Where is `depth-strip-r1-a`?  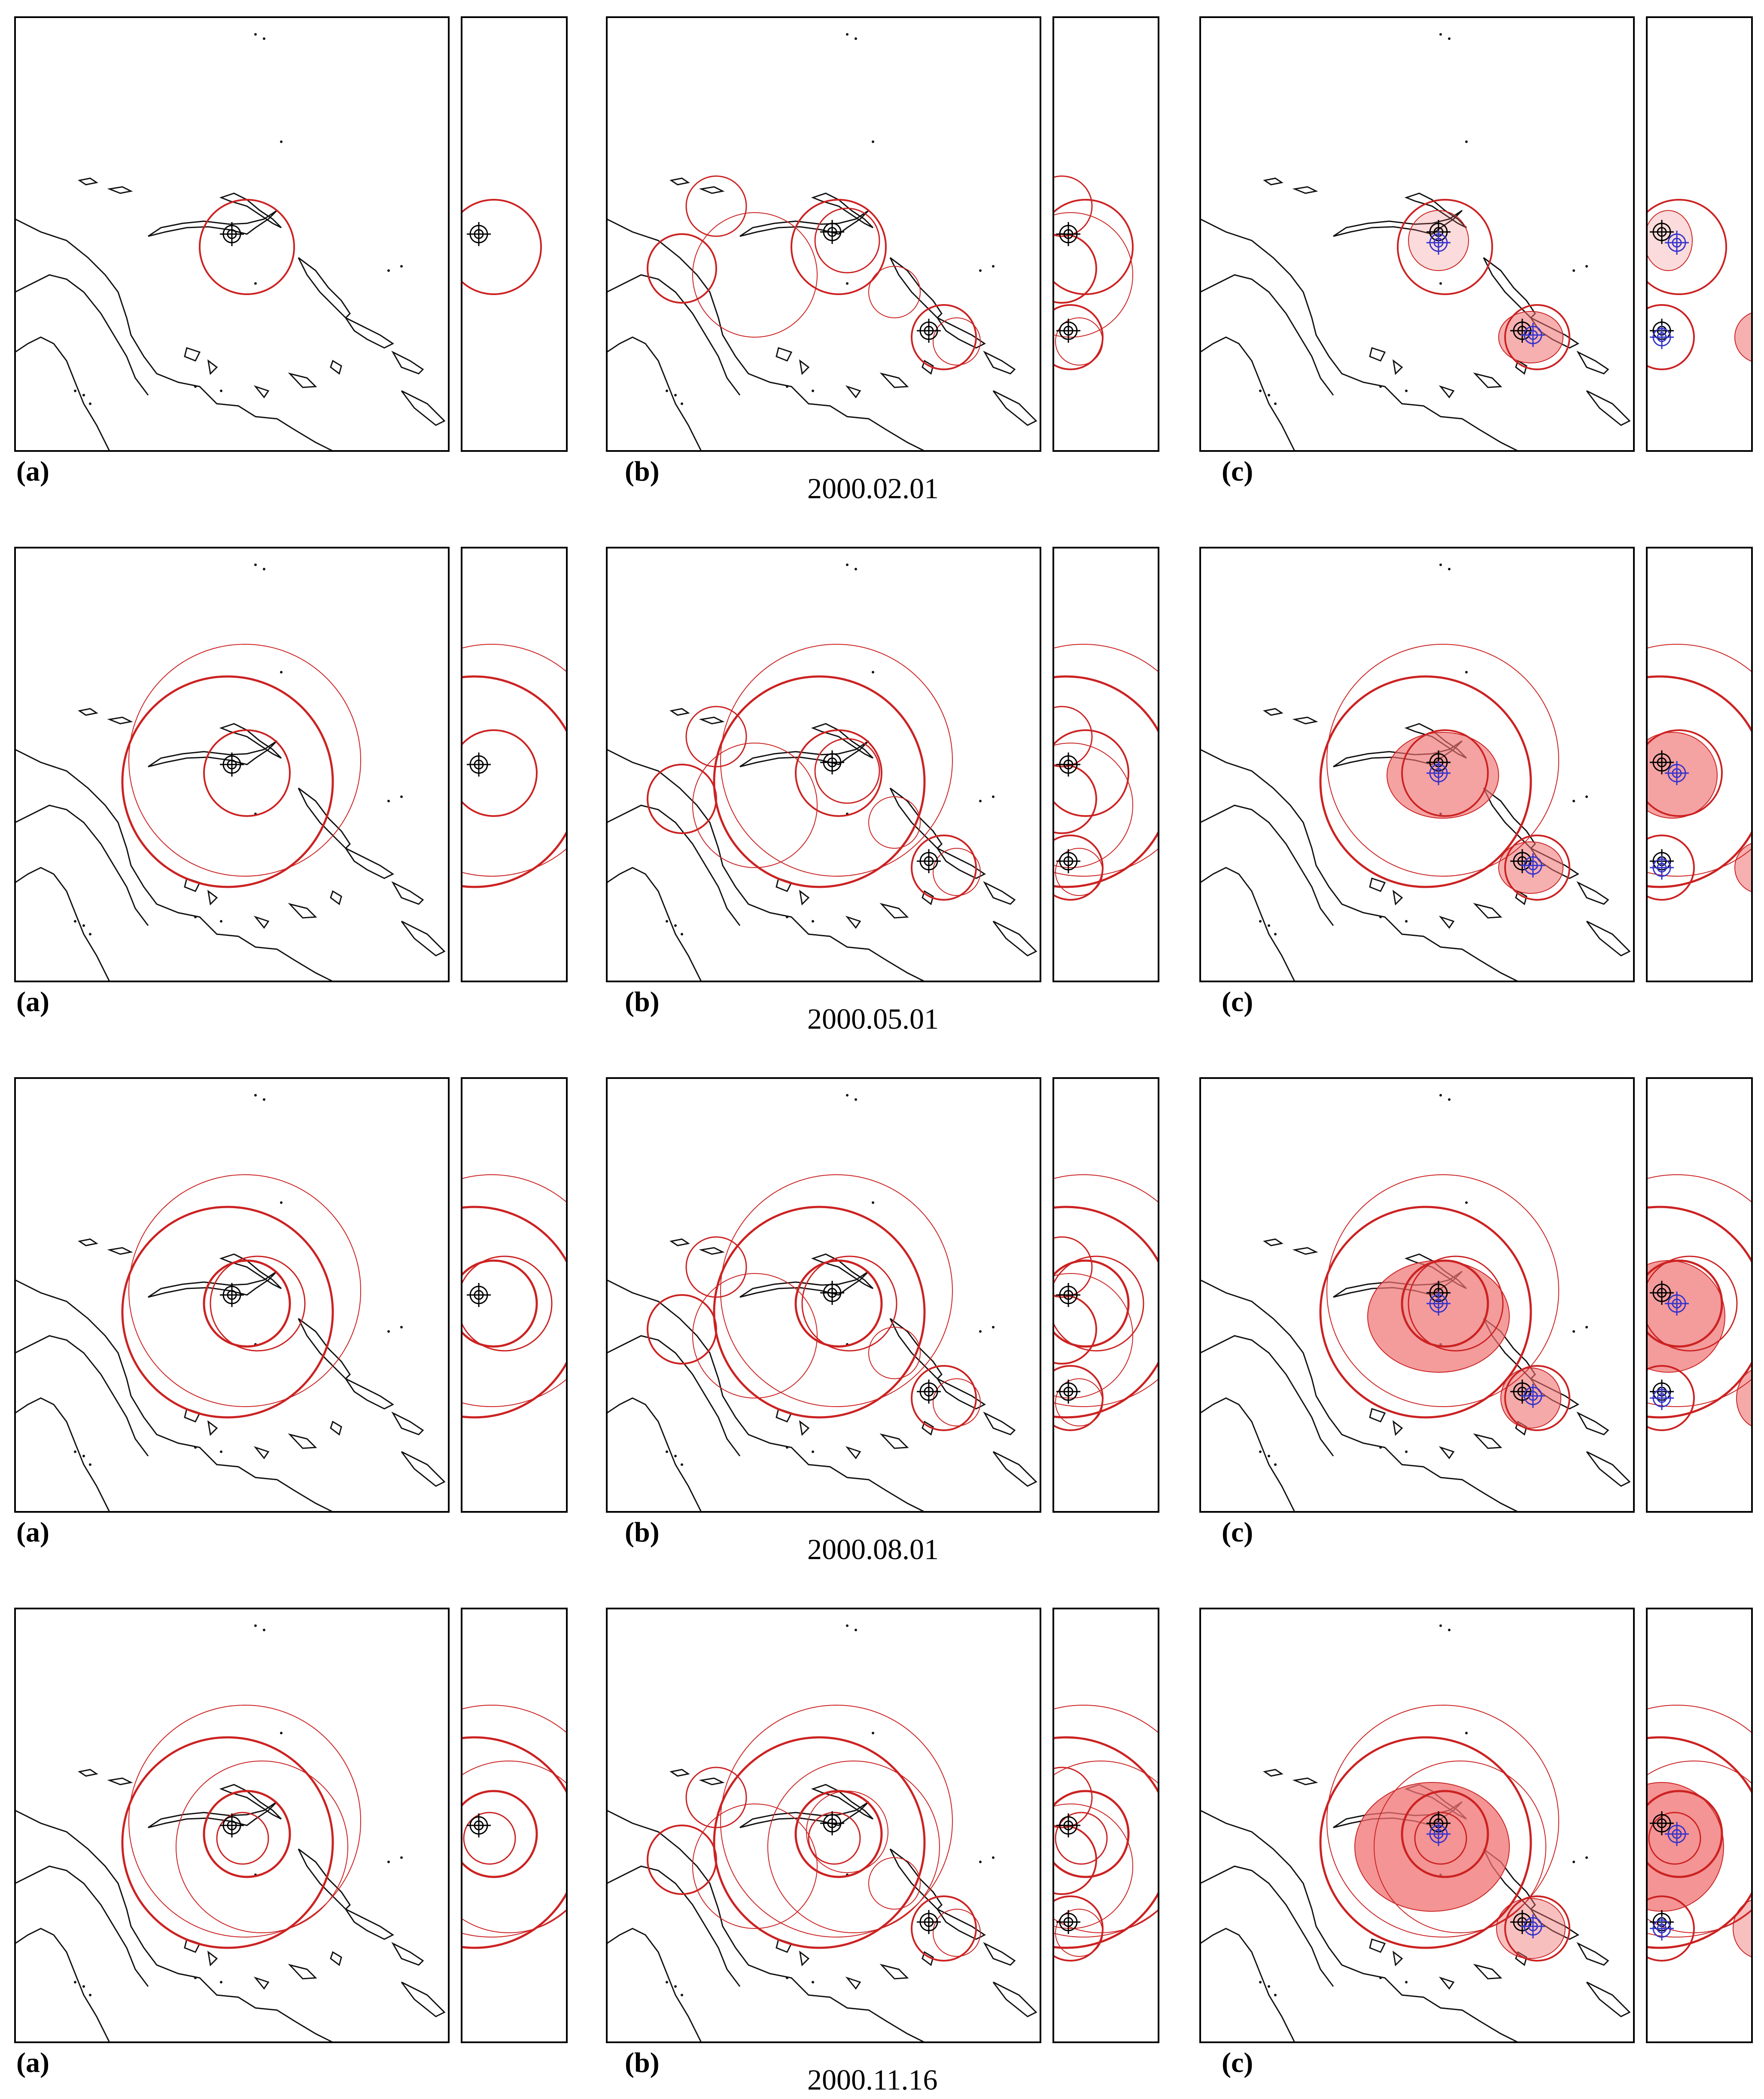 depth-strip-r1-a is located at coordinates (514, 234).